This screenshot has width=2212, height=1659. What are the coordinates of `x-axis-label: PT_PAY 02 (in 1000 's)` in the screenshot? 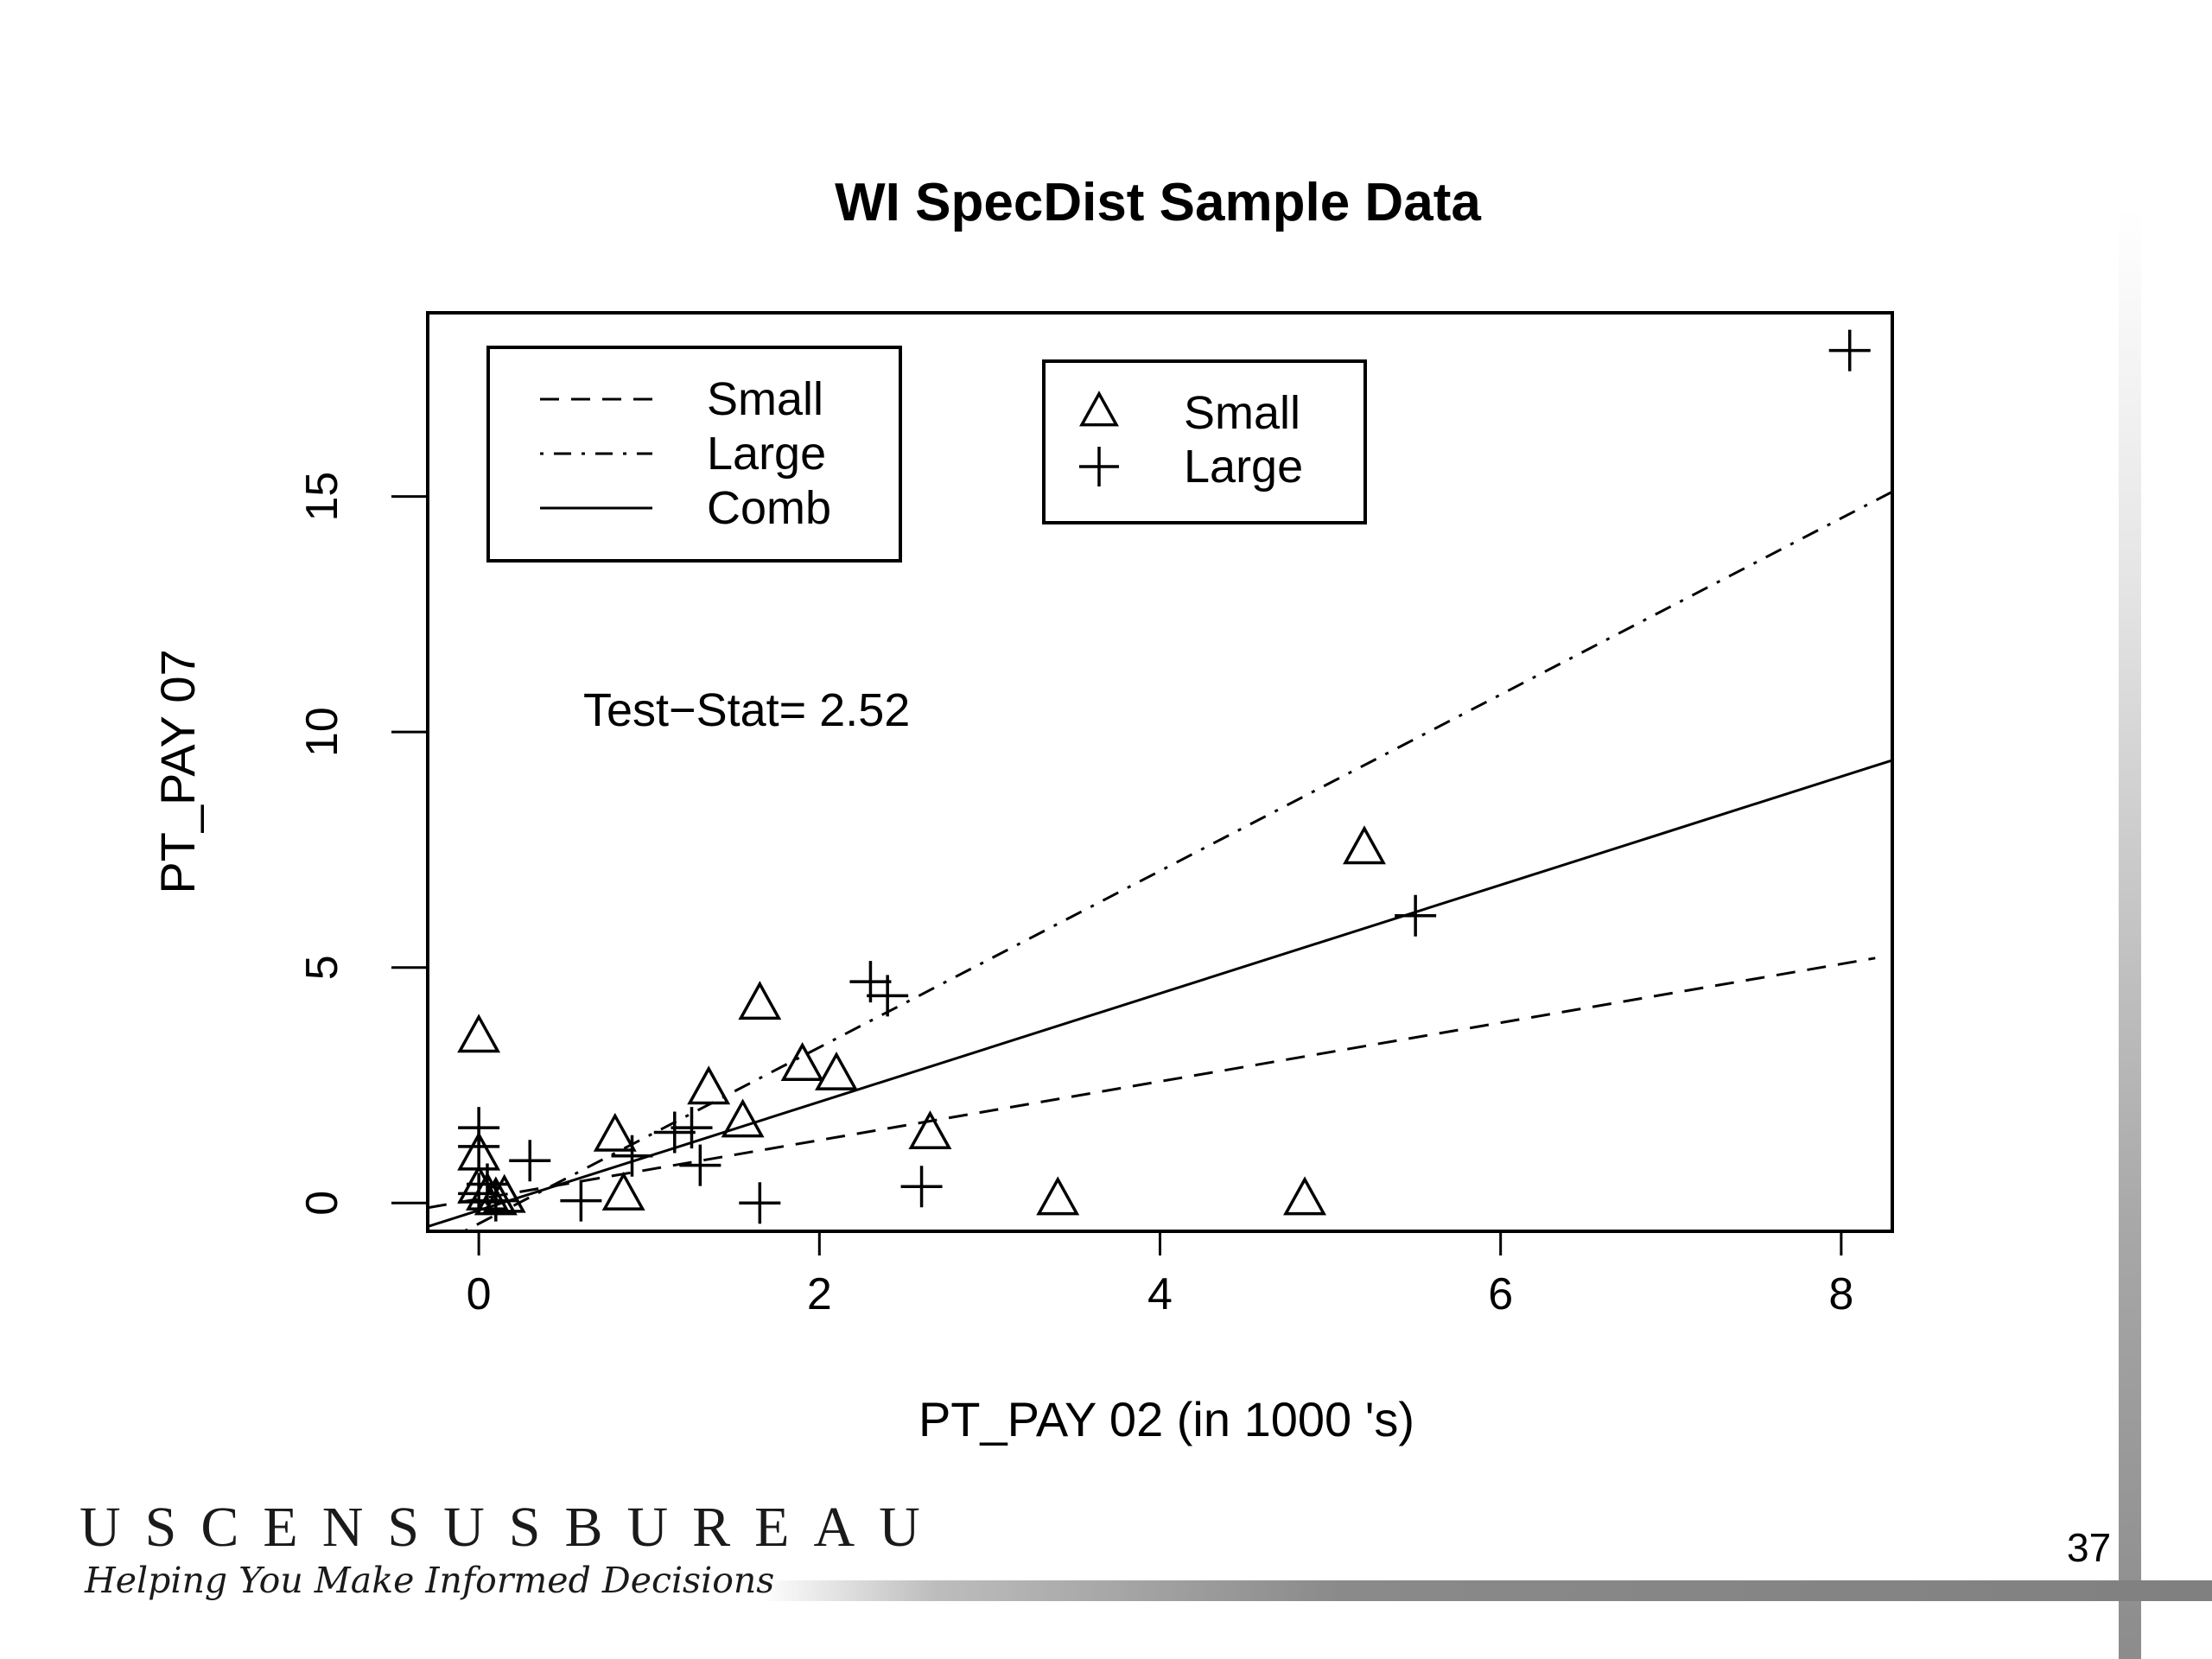 It's located at (1166, 1419).